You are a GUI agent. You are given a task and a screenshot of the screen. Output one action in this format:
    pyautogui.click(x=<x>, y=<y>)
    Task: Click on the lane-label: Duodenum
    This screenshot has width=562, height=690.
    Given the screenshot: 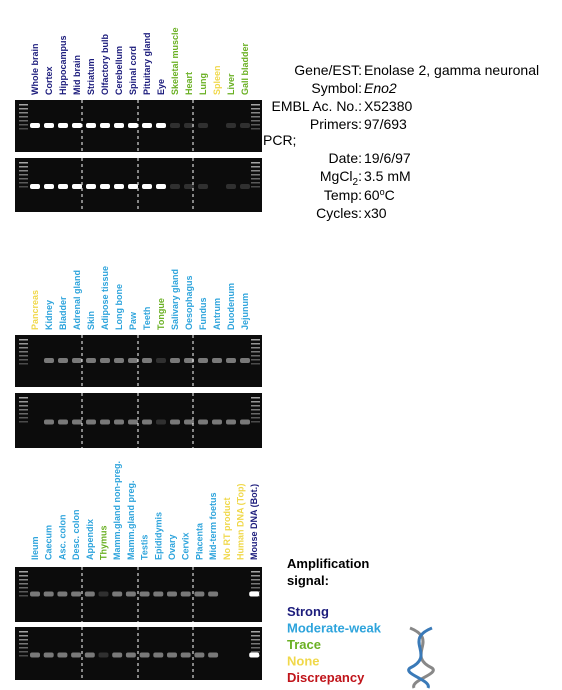 What is the action you would take?
    pyautogui.click(x=231, y=306)
    